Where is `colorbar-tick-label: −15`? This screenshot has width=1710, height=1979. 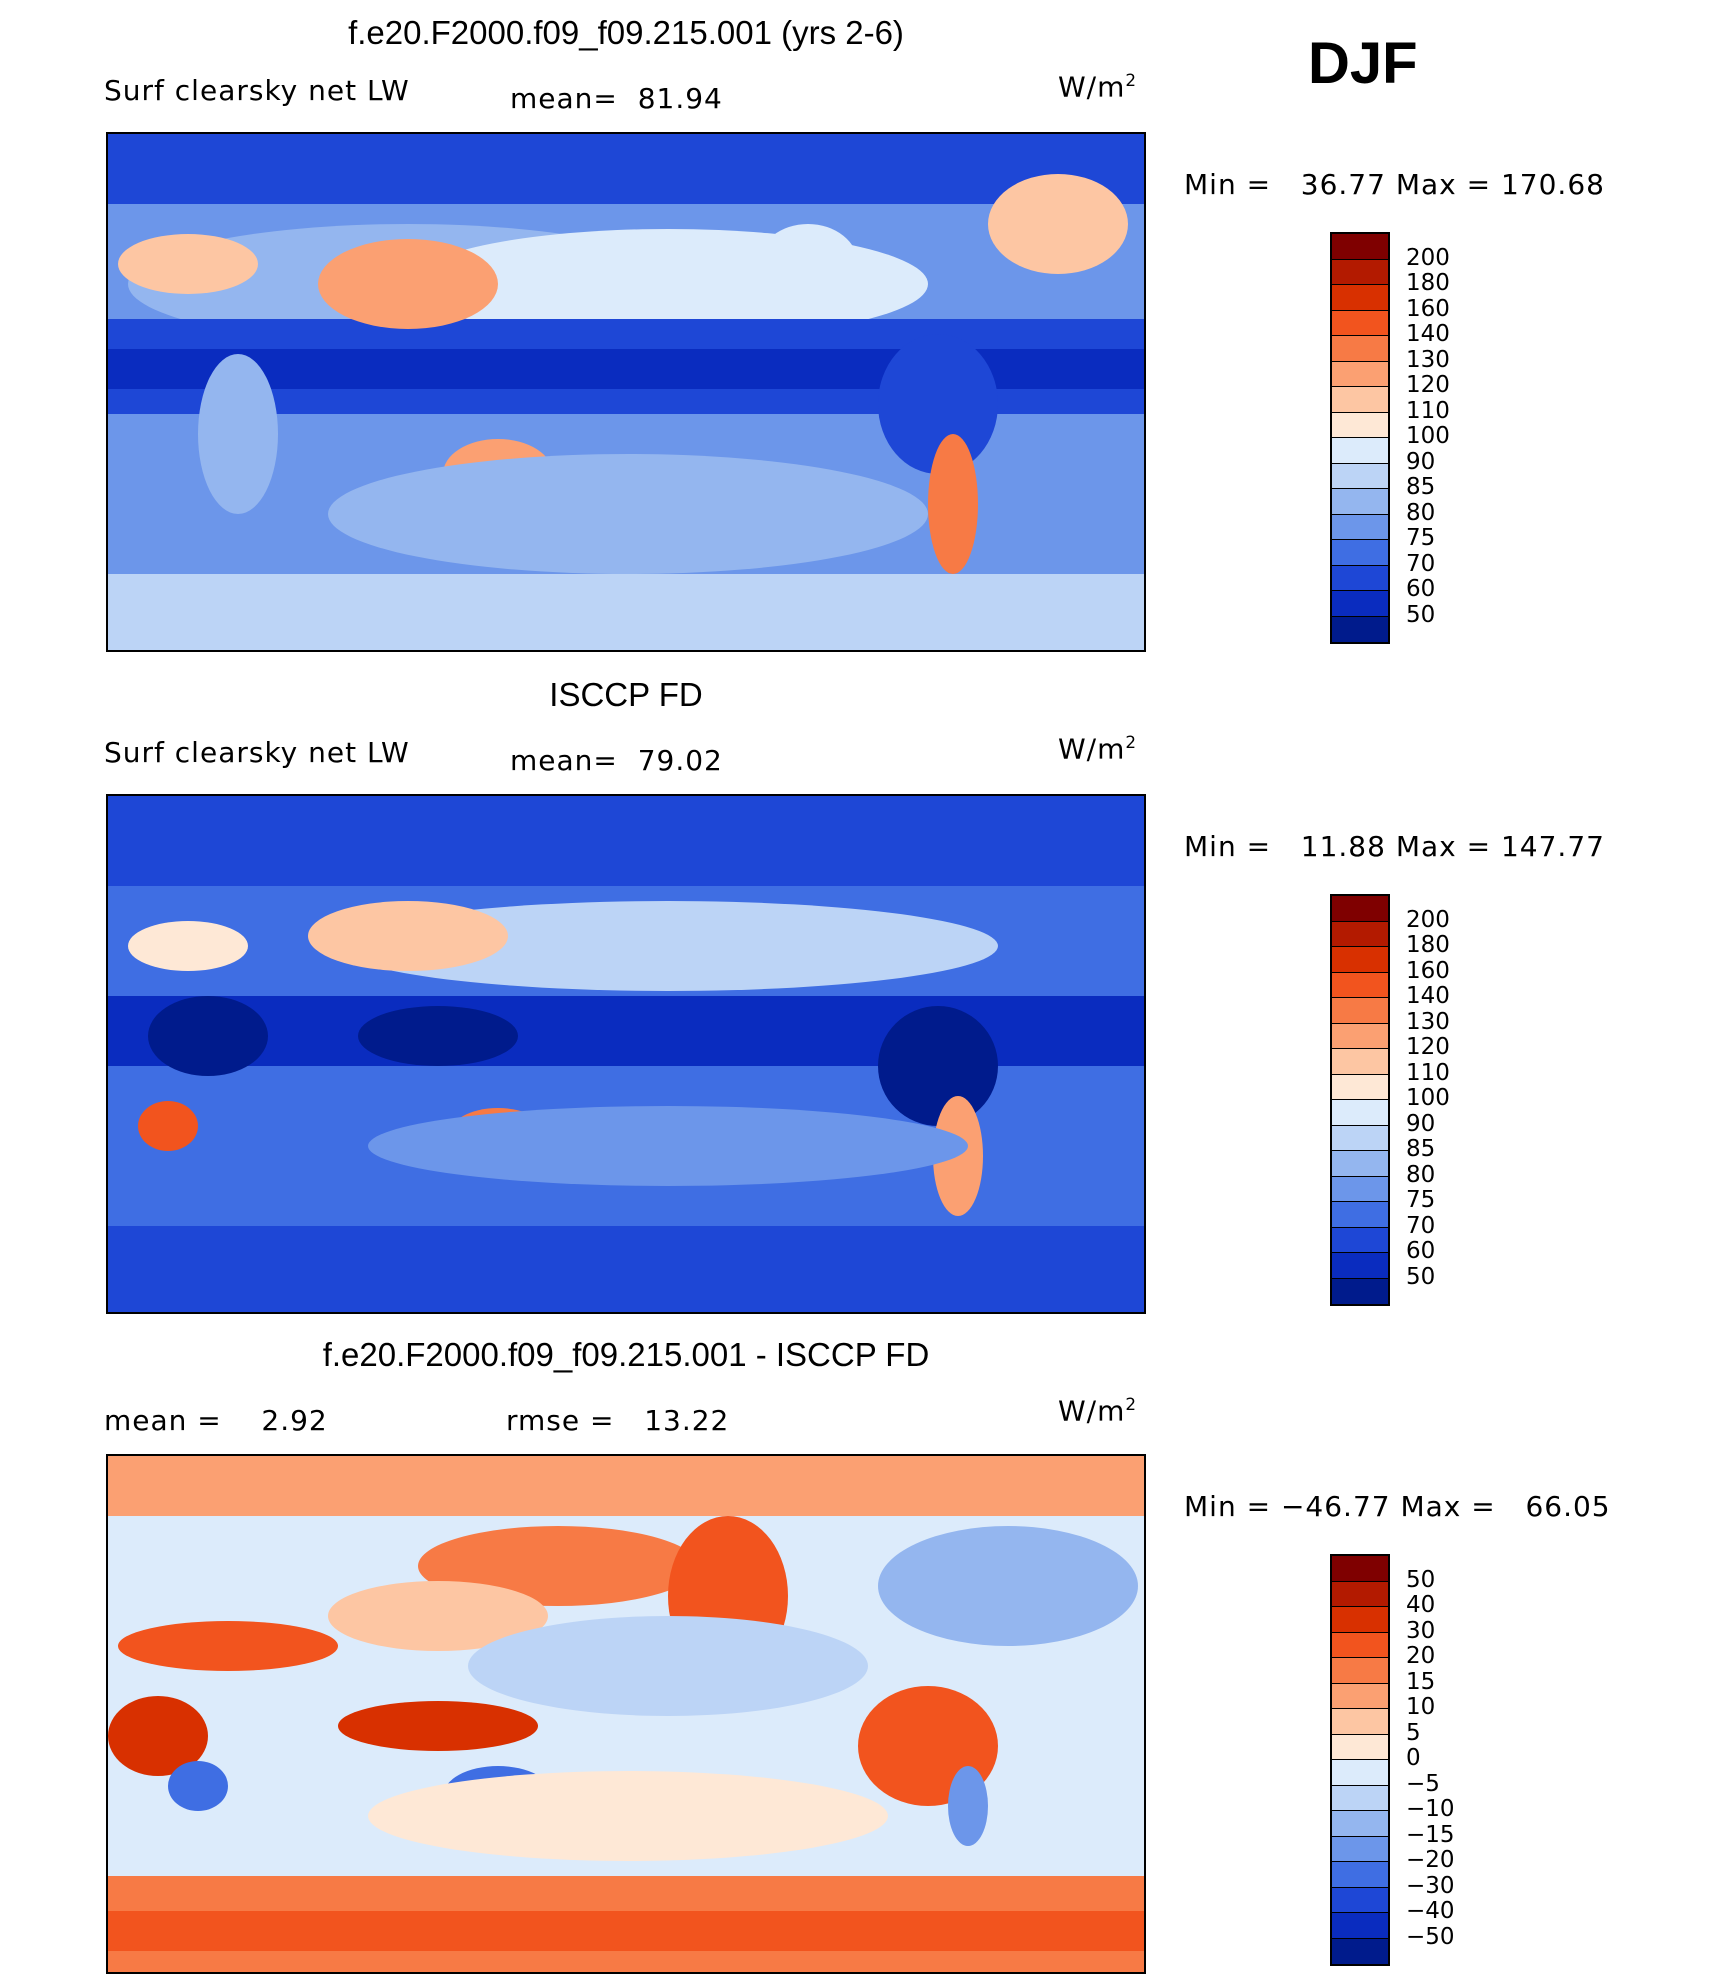
colorbar-tick-label: −15 is located at coordinates (1430, 1834).